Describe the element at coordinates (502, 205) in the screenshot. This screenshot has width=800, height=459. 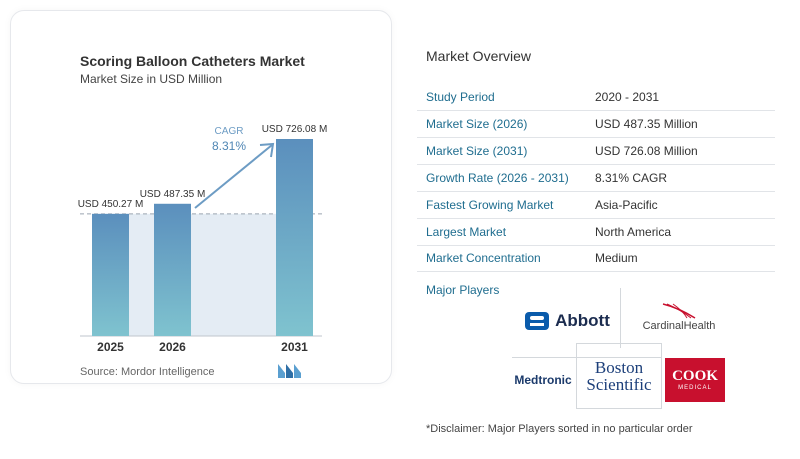
I see `overview-key: Fastest Growing Market` at that location.